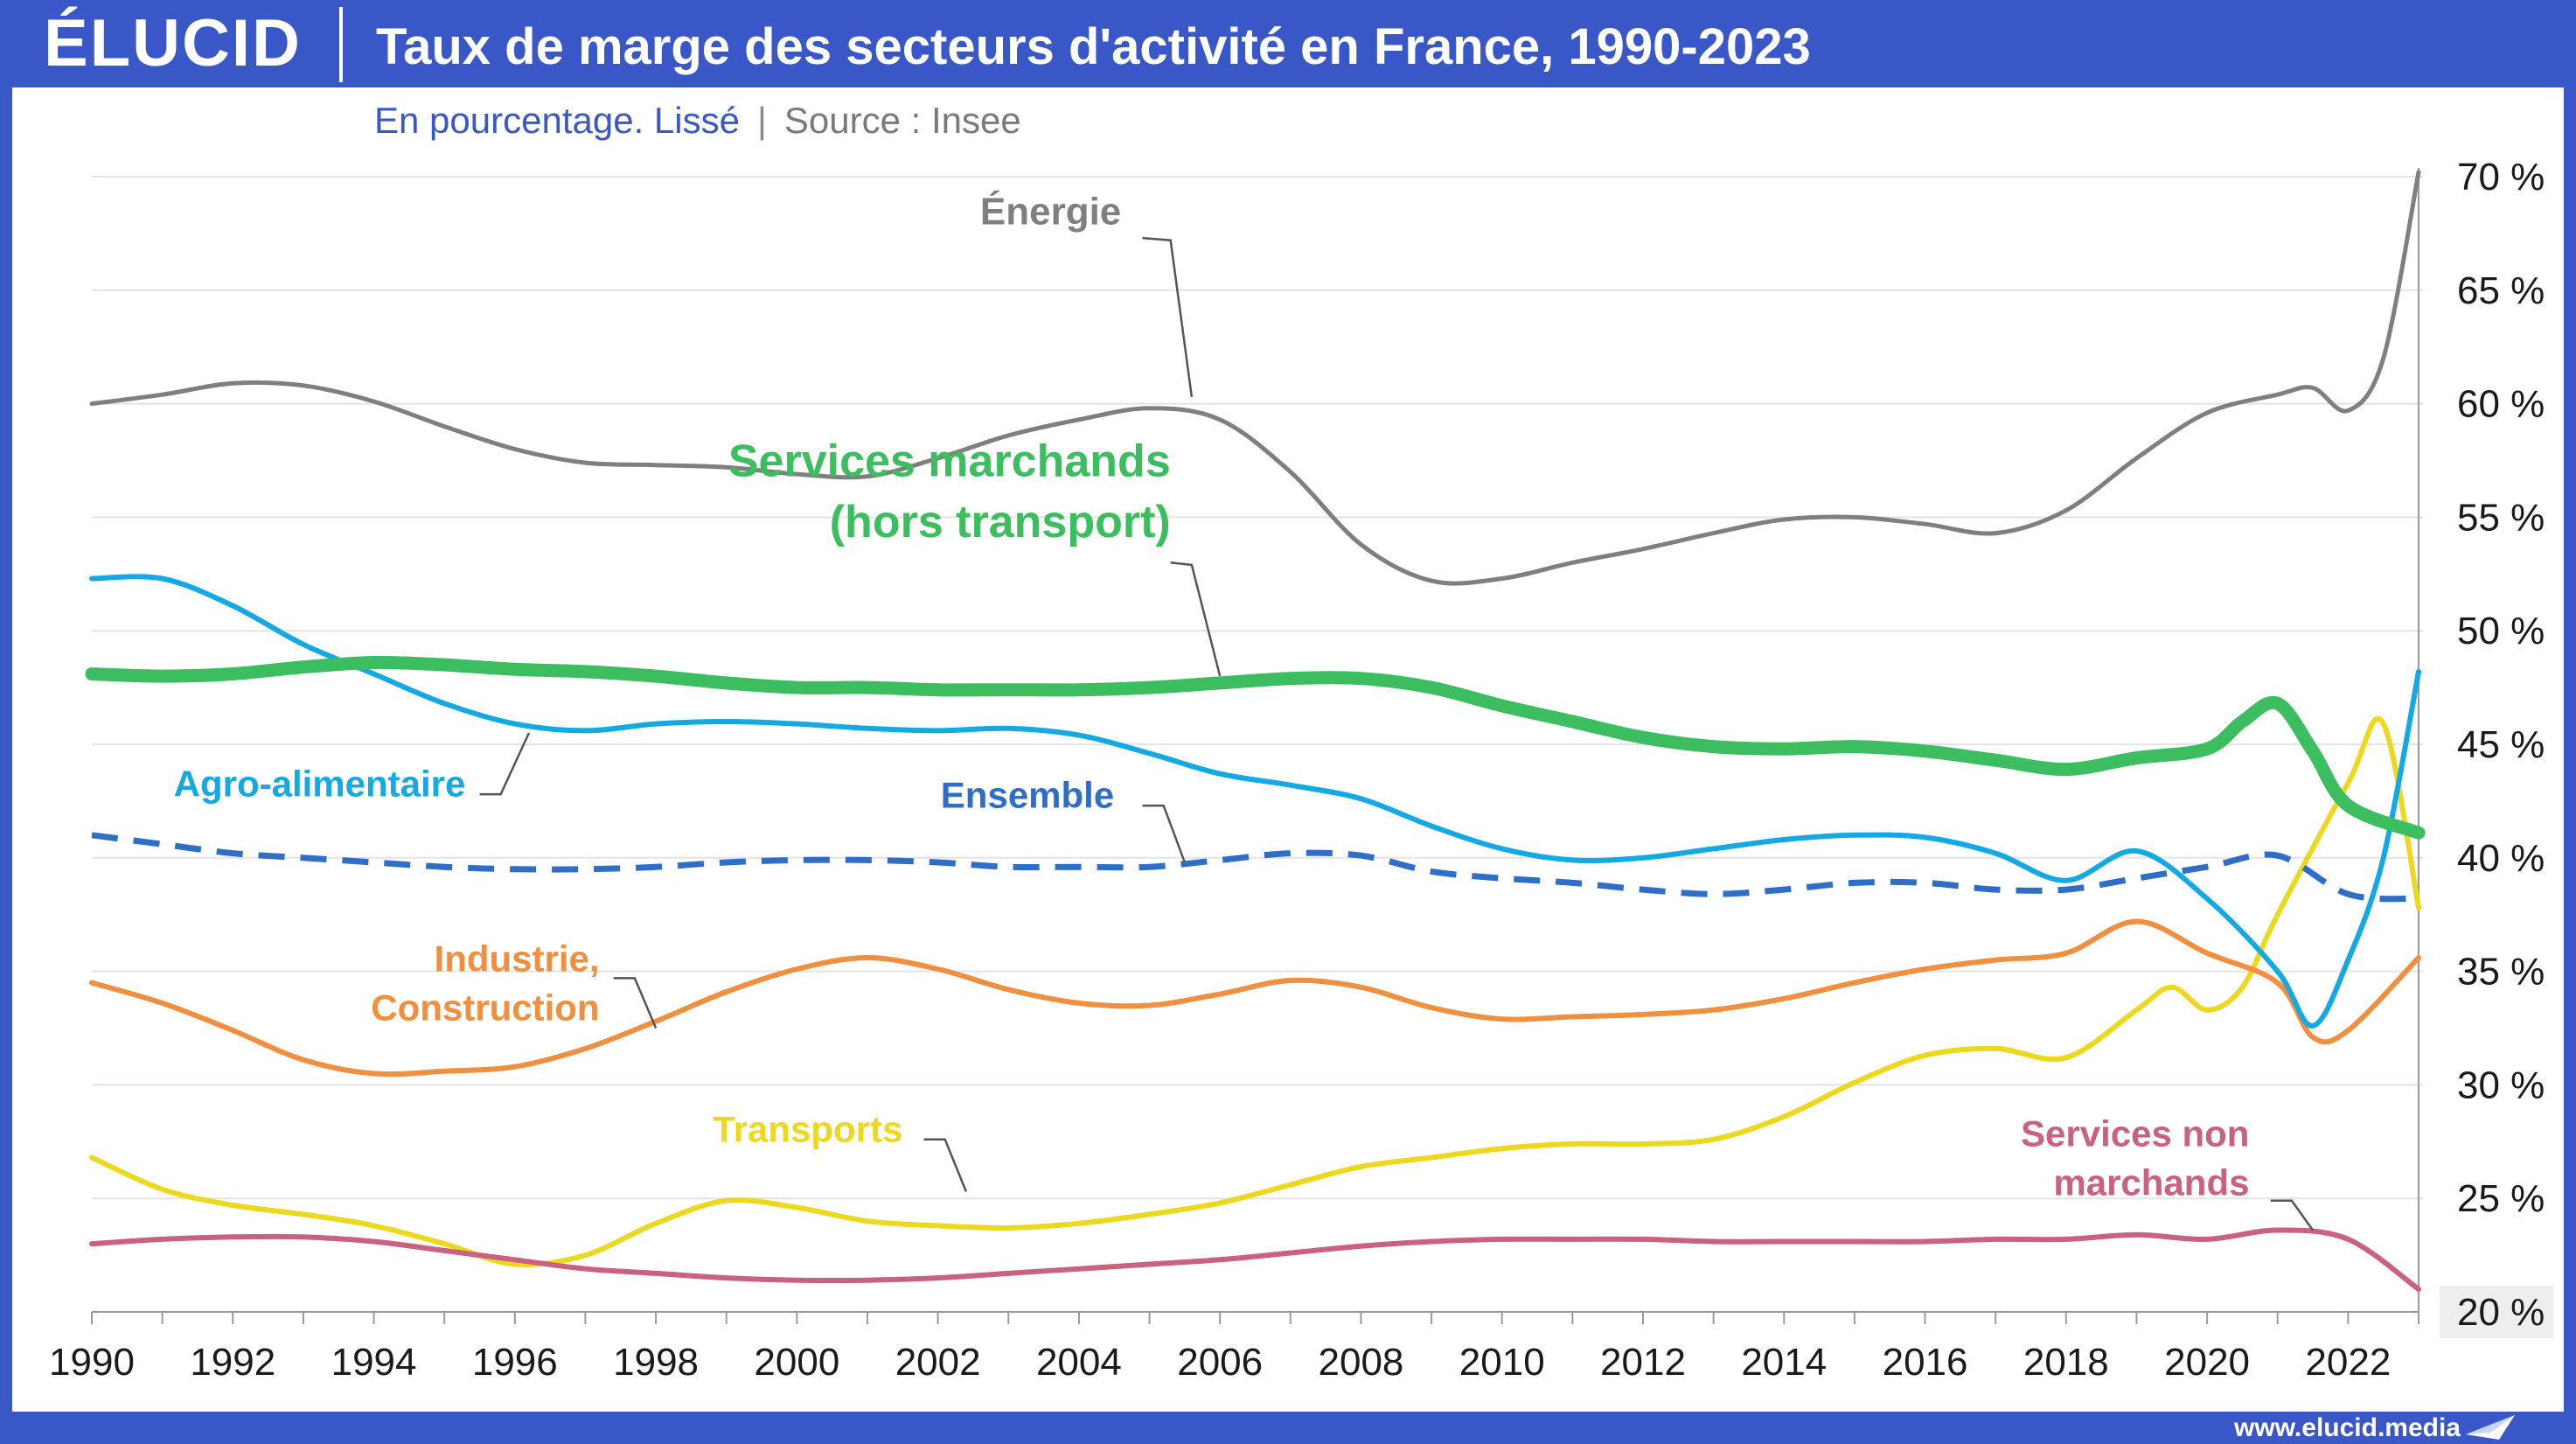 The image size is (2576, 1444). Describe the element at coordinates (92, 1362) in the screenshot. I see `x-tick-label: 1990` at that location.